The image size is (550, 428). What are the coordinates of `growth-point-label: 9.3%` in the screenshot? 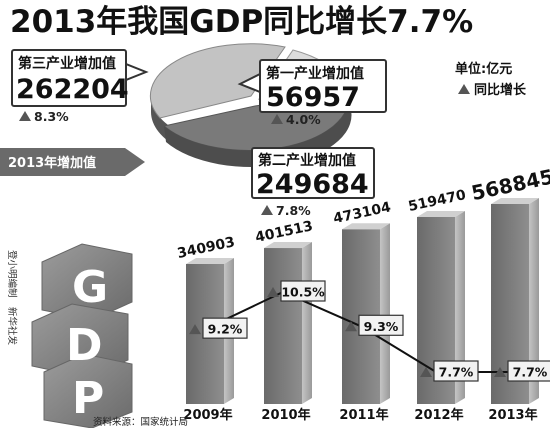 It's located at (381, 326).